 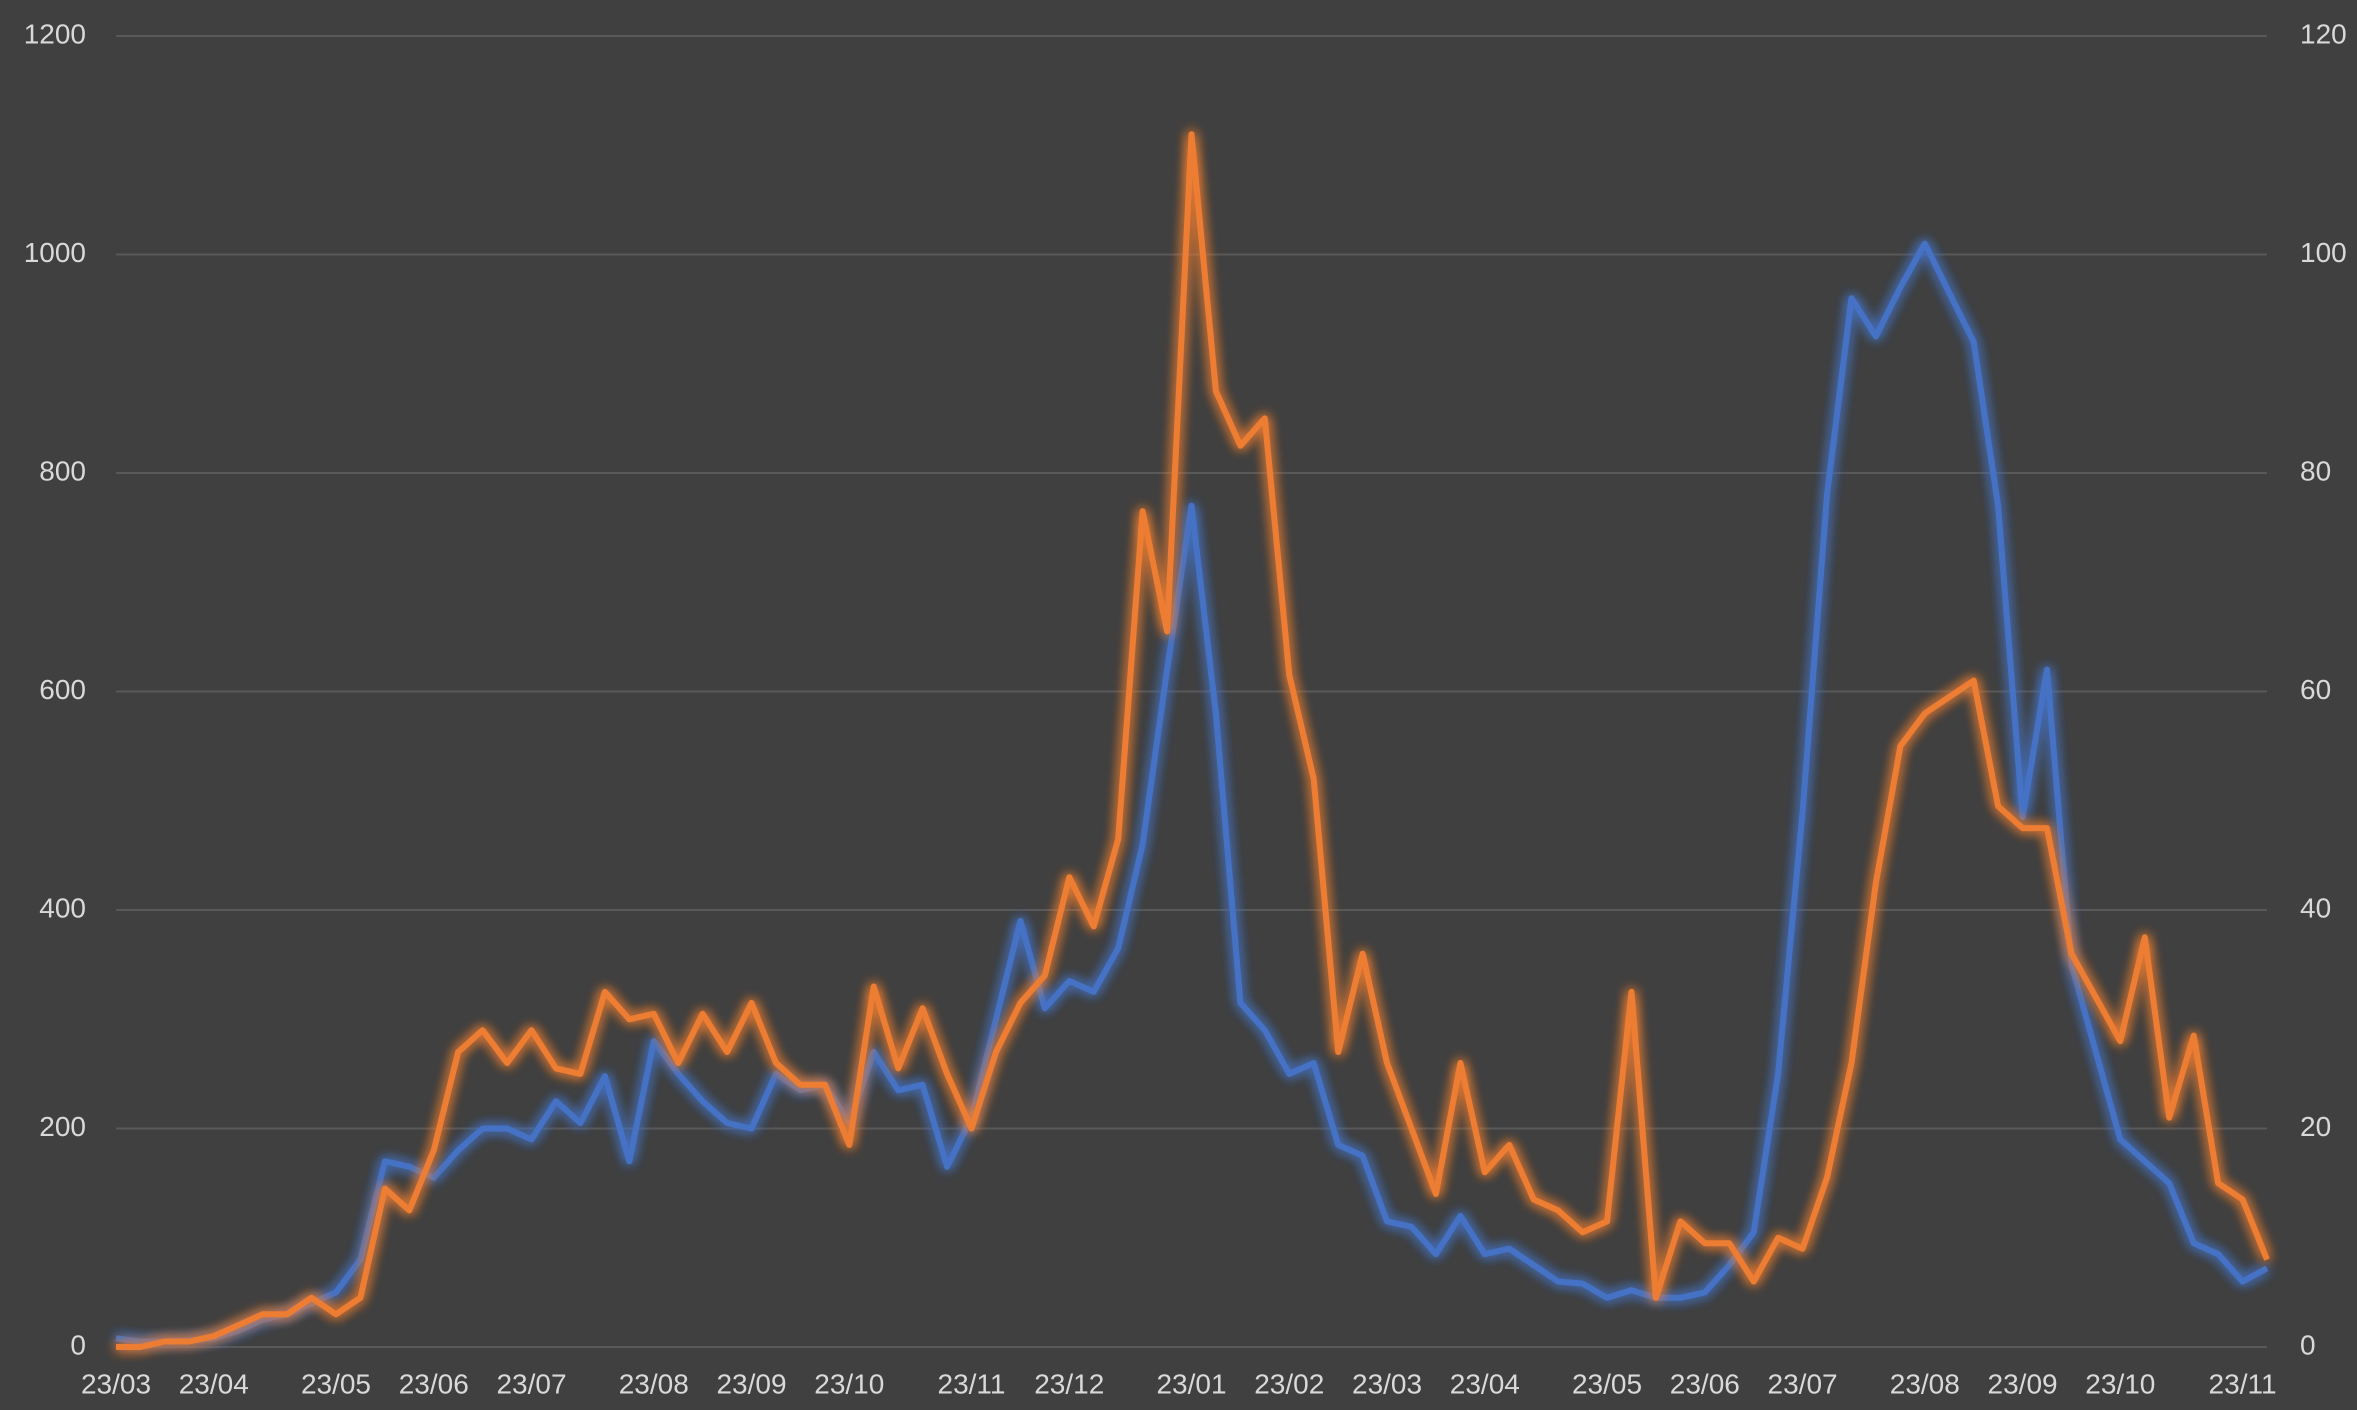 What do you see at coordinates (2315, 907) in the screenshot?
I see `y2-tick-label: 40` at bounding box center [2315, 907].